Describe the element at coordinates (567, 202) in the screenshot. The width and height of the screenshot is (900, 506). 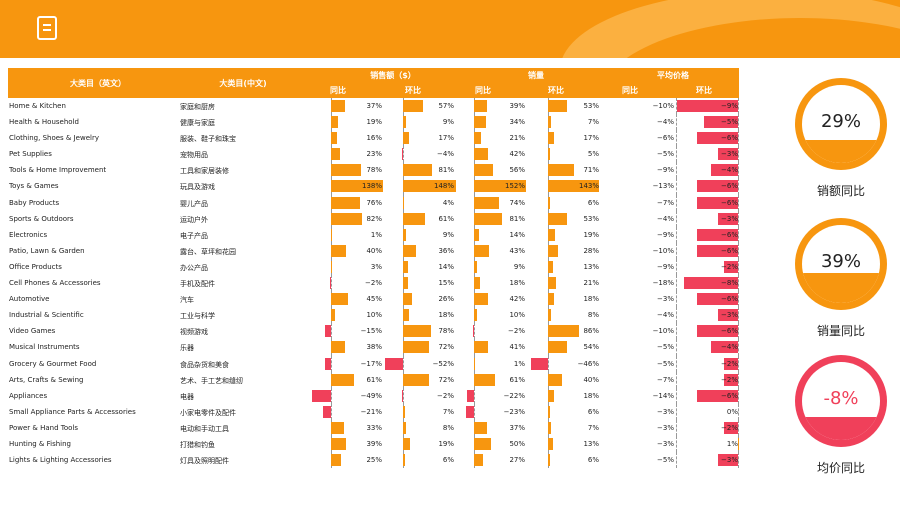
I see `cell-q-mom: 6%` at that location.